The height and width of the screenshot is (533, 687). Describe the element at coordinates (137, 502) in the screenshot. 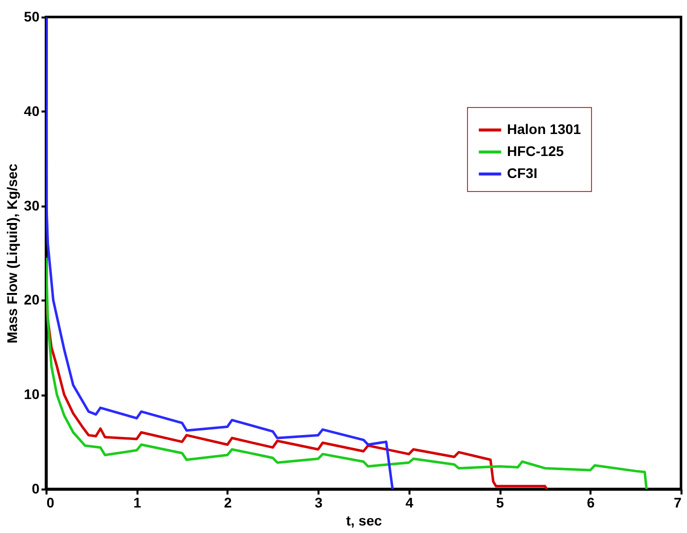

I see `x-tick-label: 1` at that location.